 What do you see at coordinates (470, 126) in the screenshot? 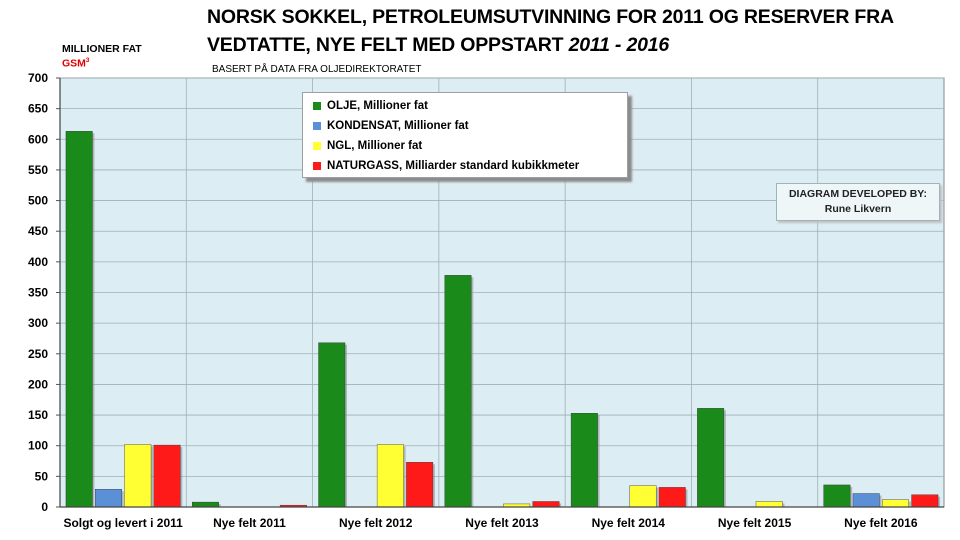
I see `legend-item: KONDENSAT, Millioner fat` at bounding box center [470, 126].